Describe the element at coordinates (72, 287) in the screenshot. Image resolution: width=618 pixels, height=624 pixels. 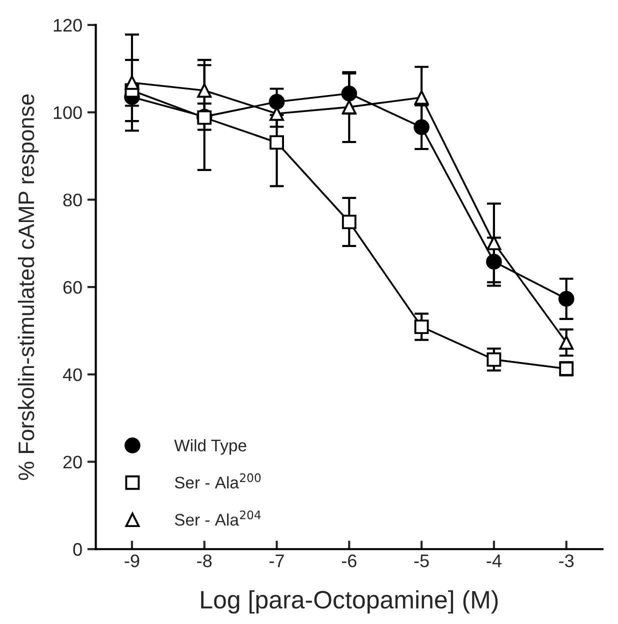
I see `y-tick-label: 60` at that location.